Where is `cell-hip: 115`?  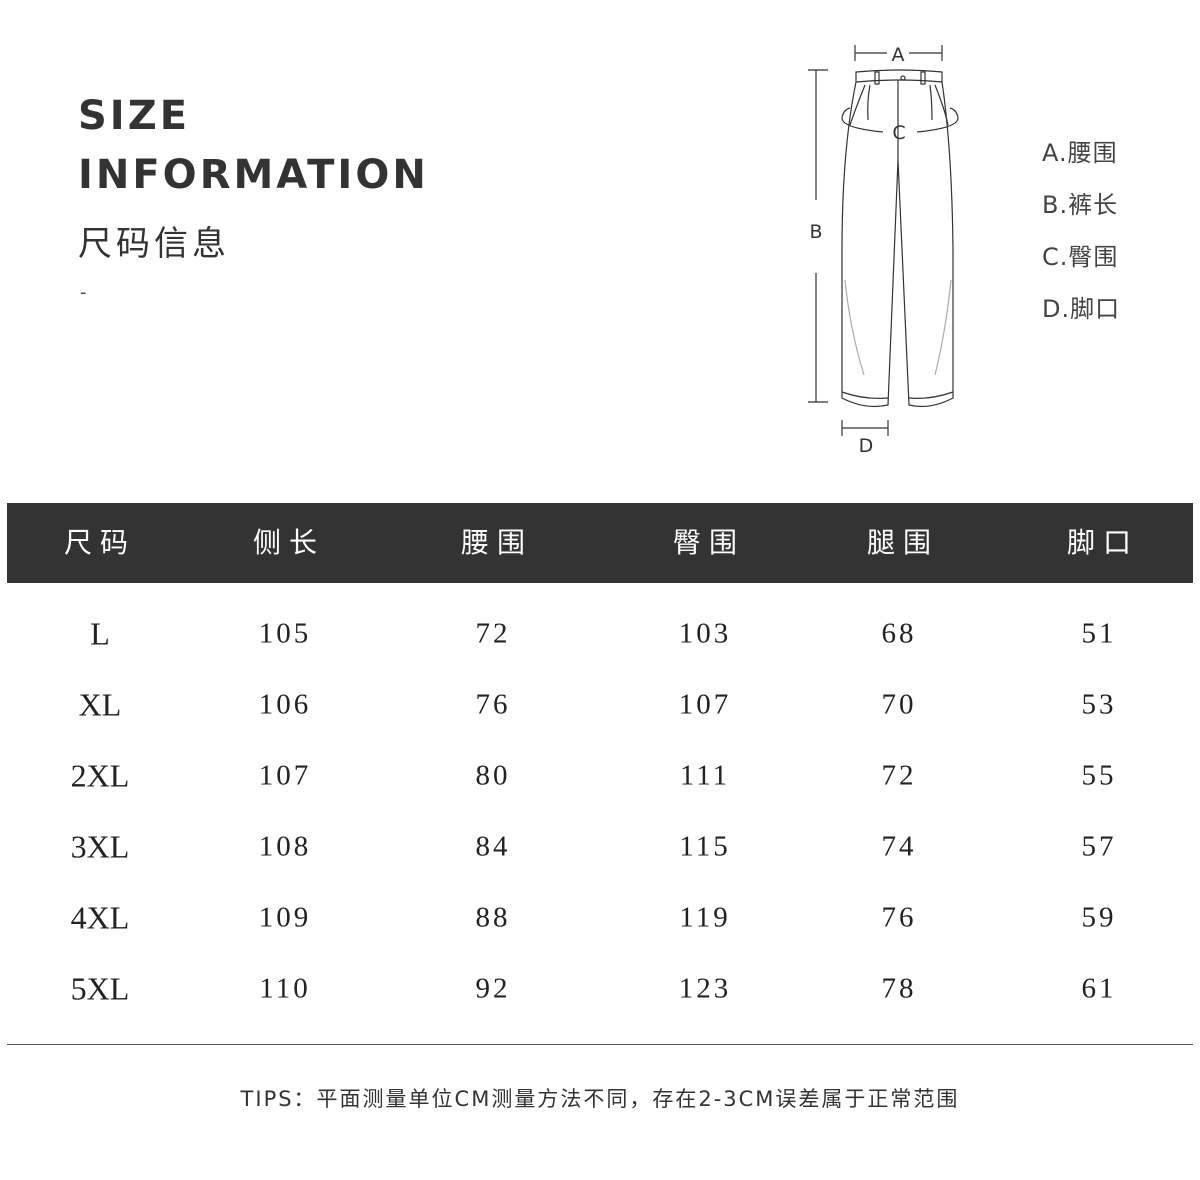 cell-hip: 115 is located at coordinates (705, 846).